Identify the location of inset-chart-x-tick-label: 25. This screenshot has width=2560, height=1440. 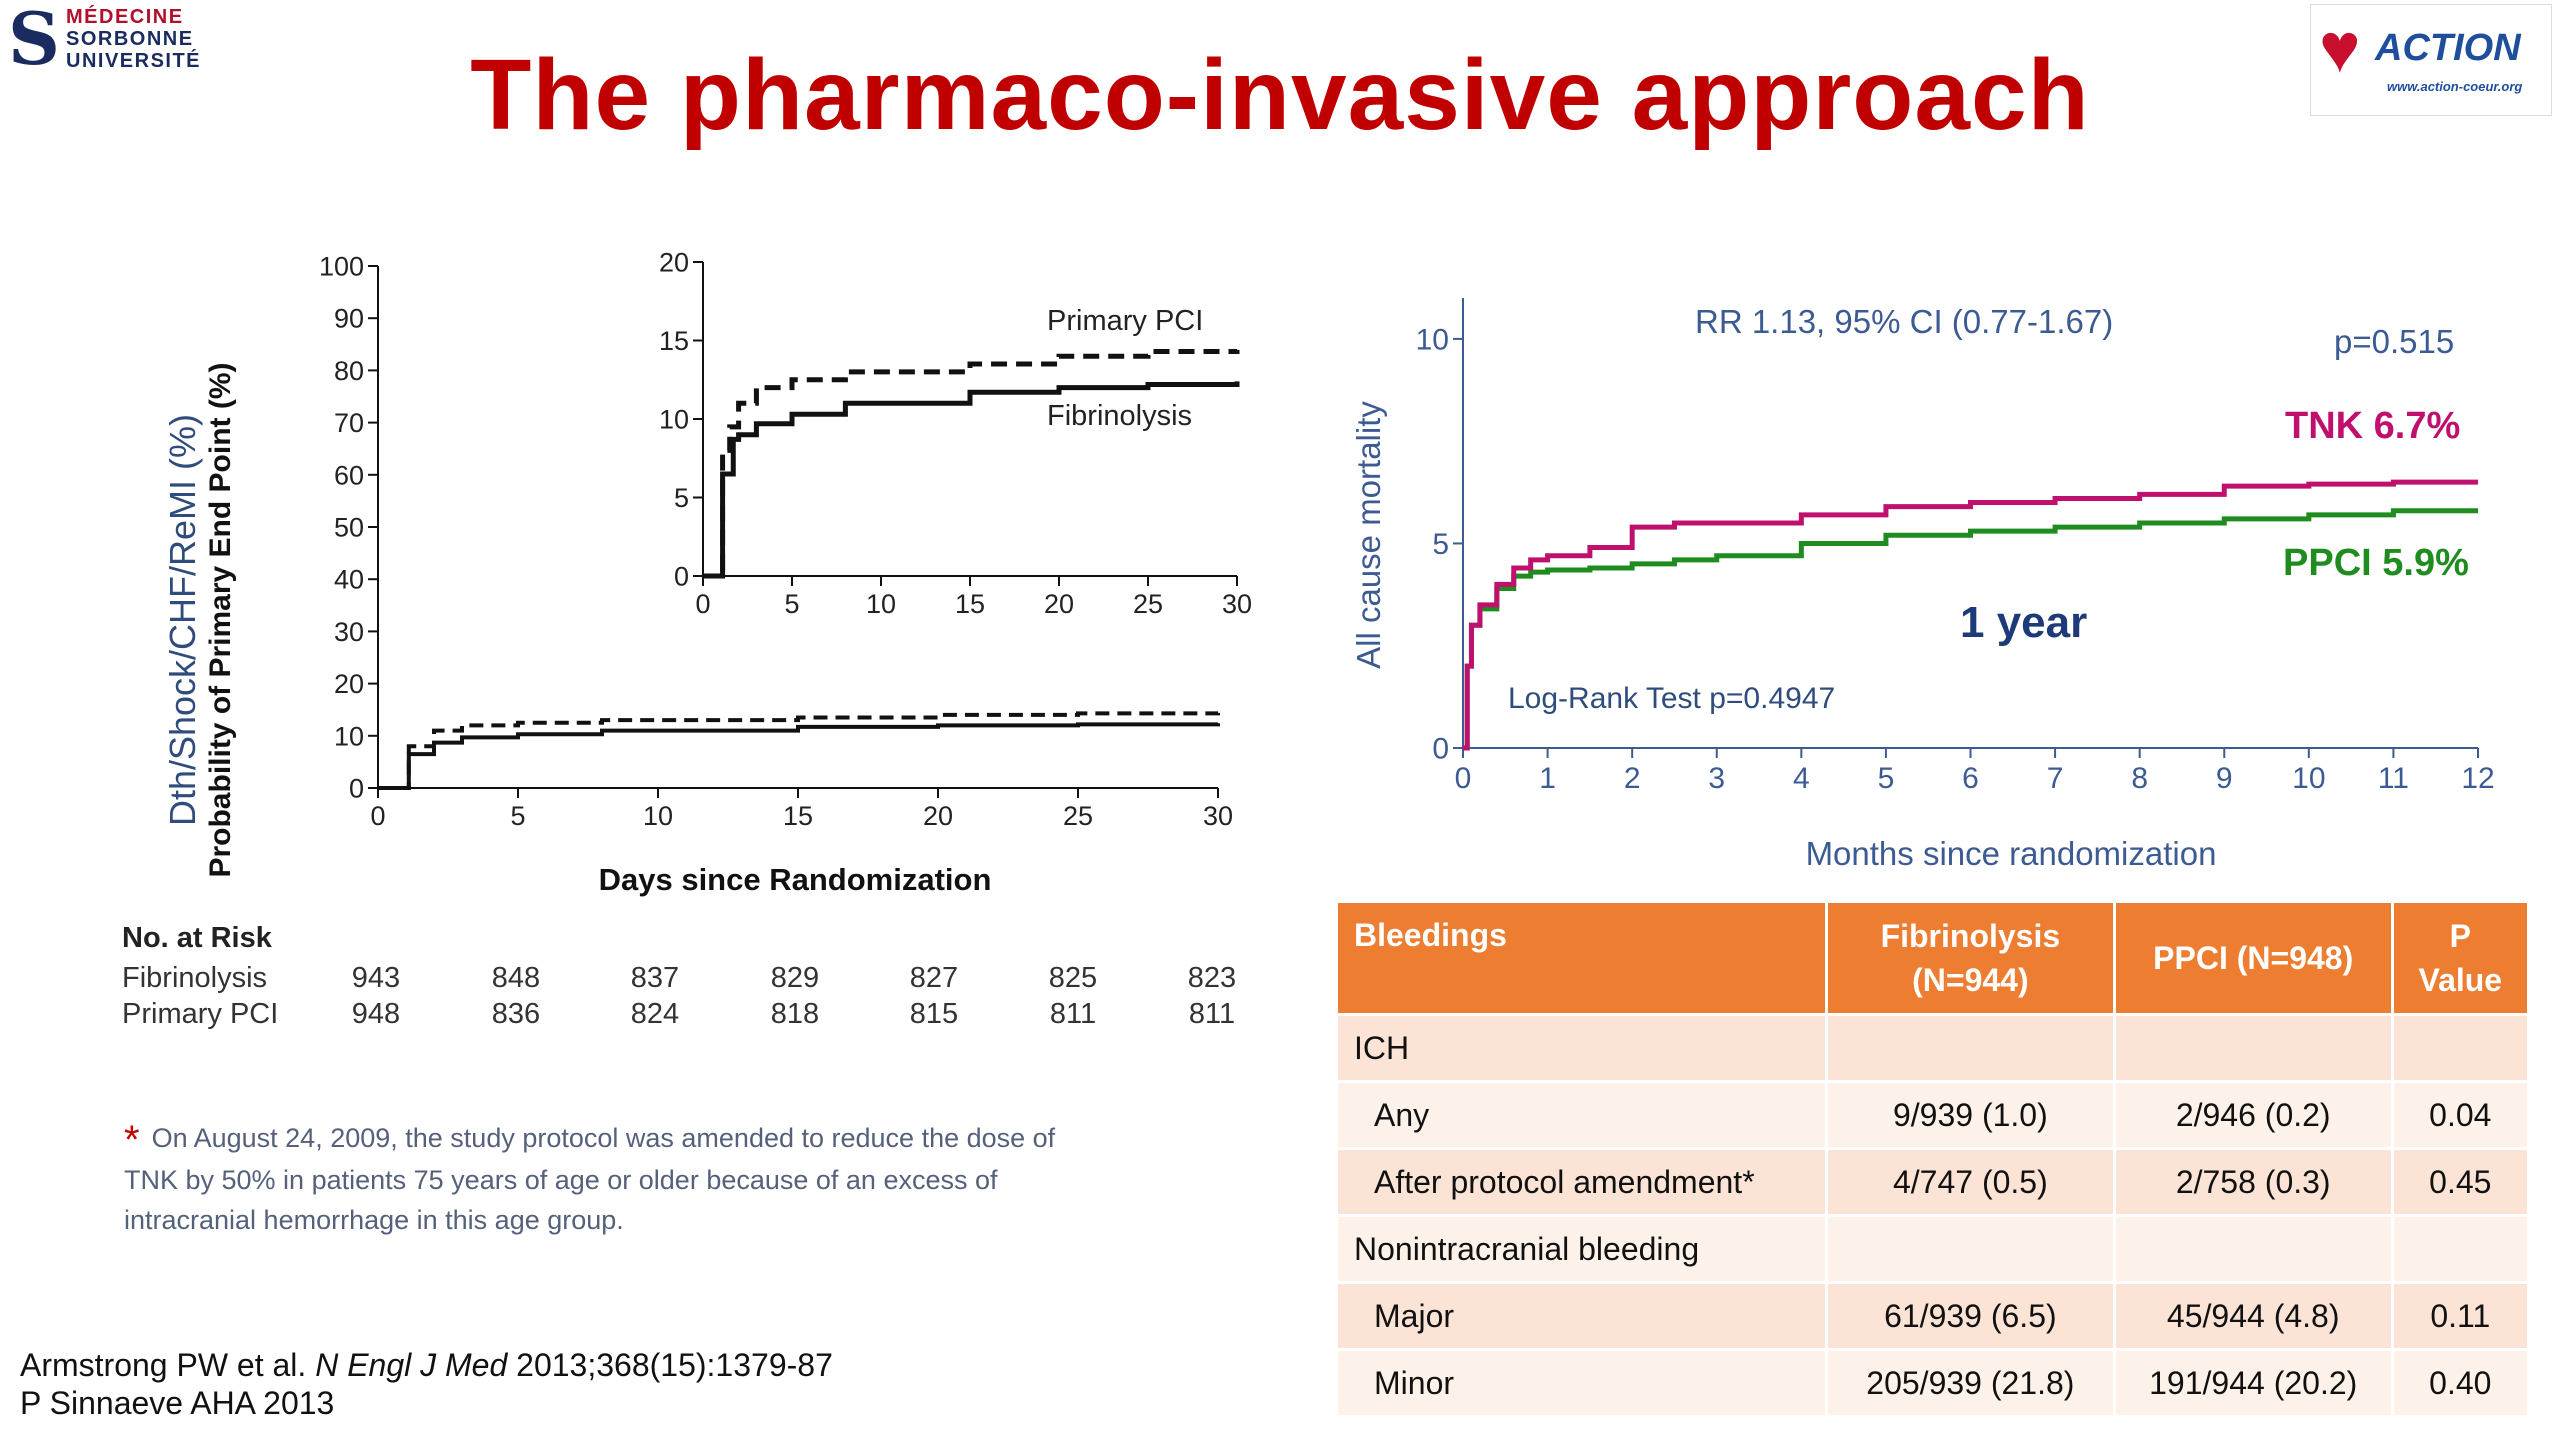
(1148, 604).